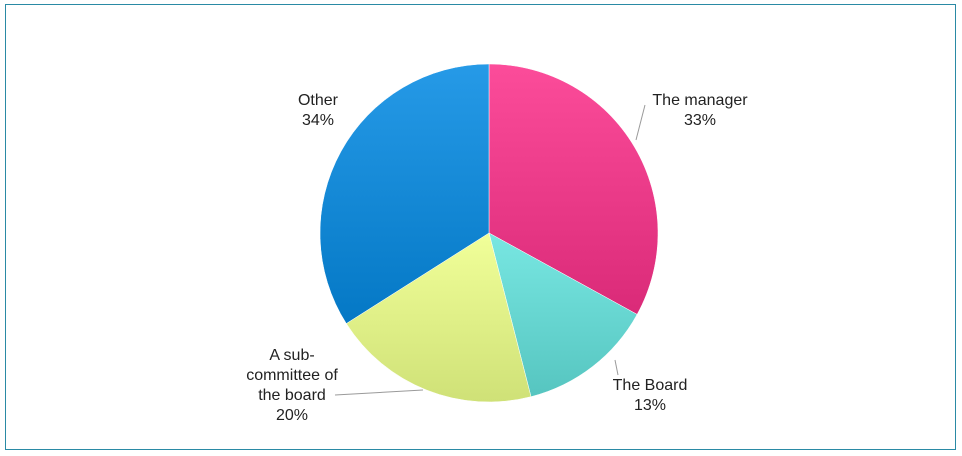 This screenshot has width=962, height=456. Describe the element at coordinates (292, 395) in the screenshot. I see `slice-category-label: the board` at that location.